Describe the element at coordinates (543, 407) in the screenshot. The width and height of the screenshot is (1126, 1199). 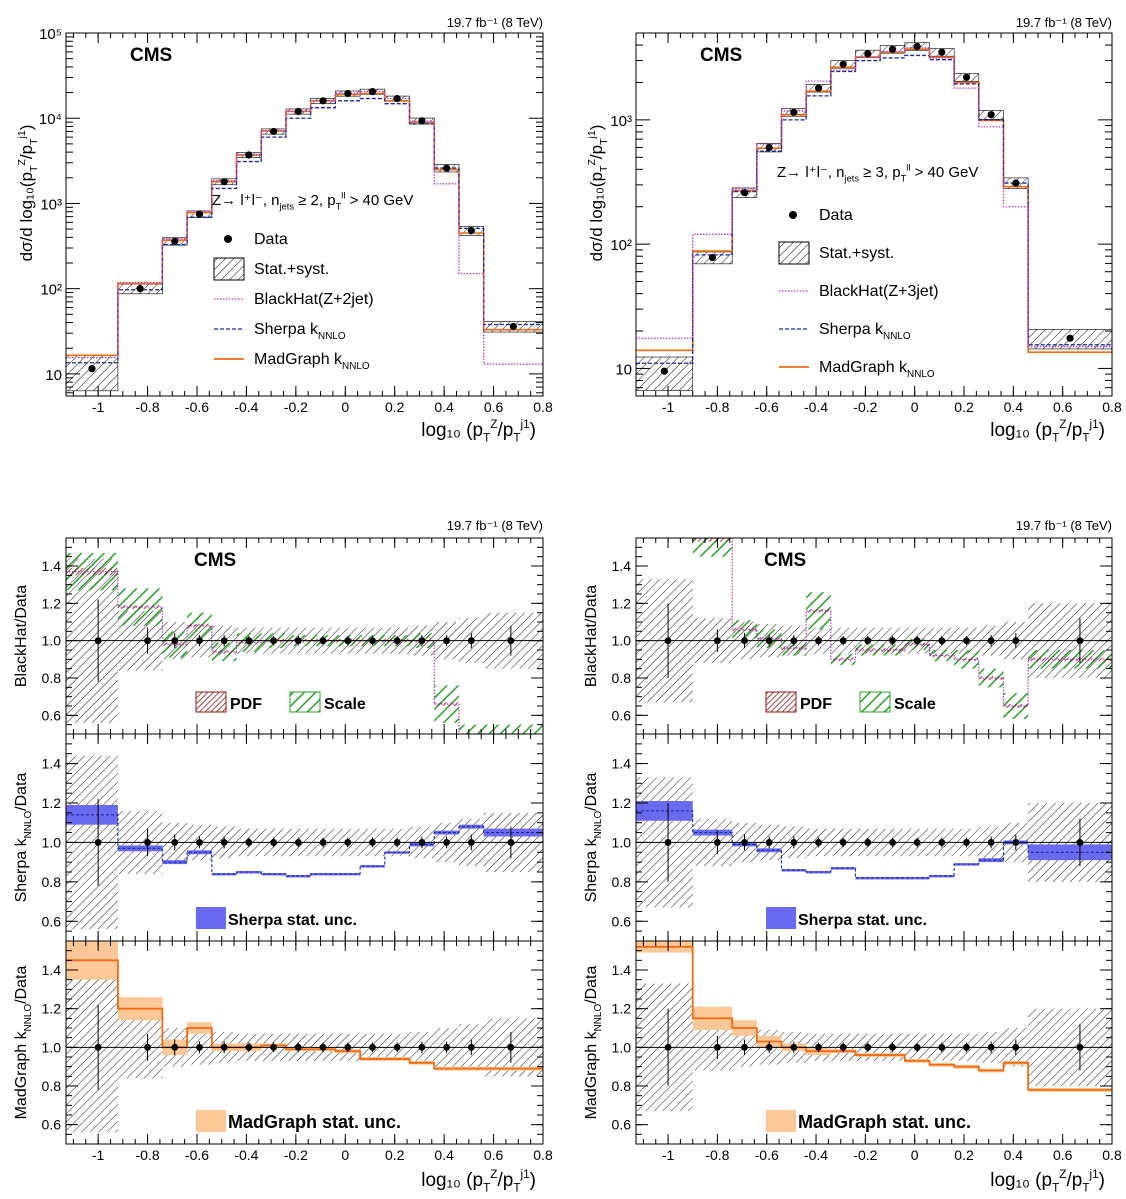
I see `dist2-x-tick-label-9: 0.8` at that location.